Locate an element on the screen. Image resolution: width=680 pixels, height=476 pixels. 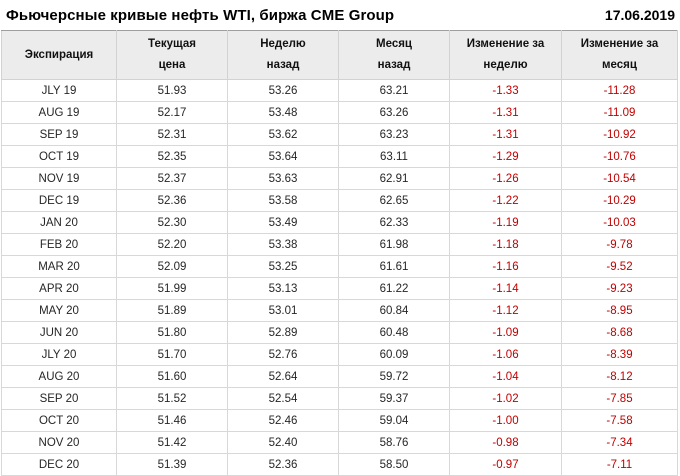
cell-month-ago: 58.50 is located at coordinates (394, 464).